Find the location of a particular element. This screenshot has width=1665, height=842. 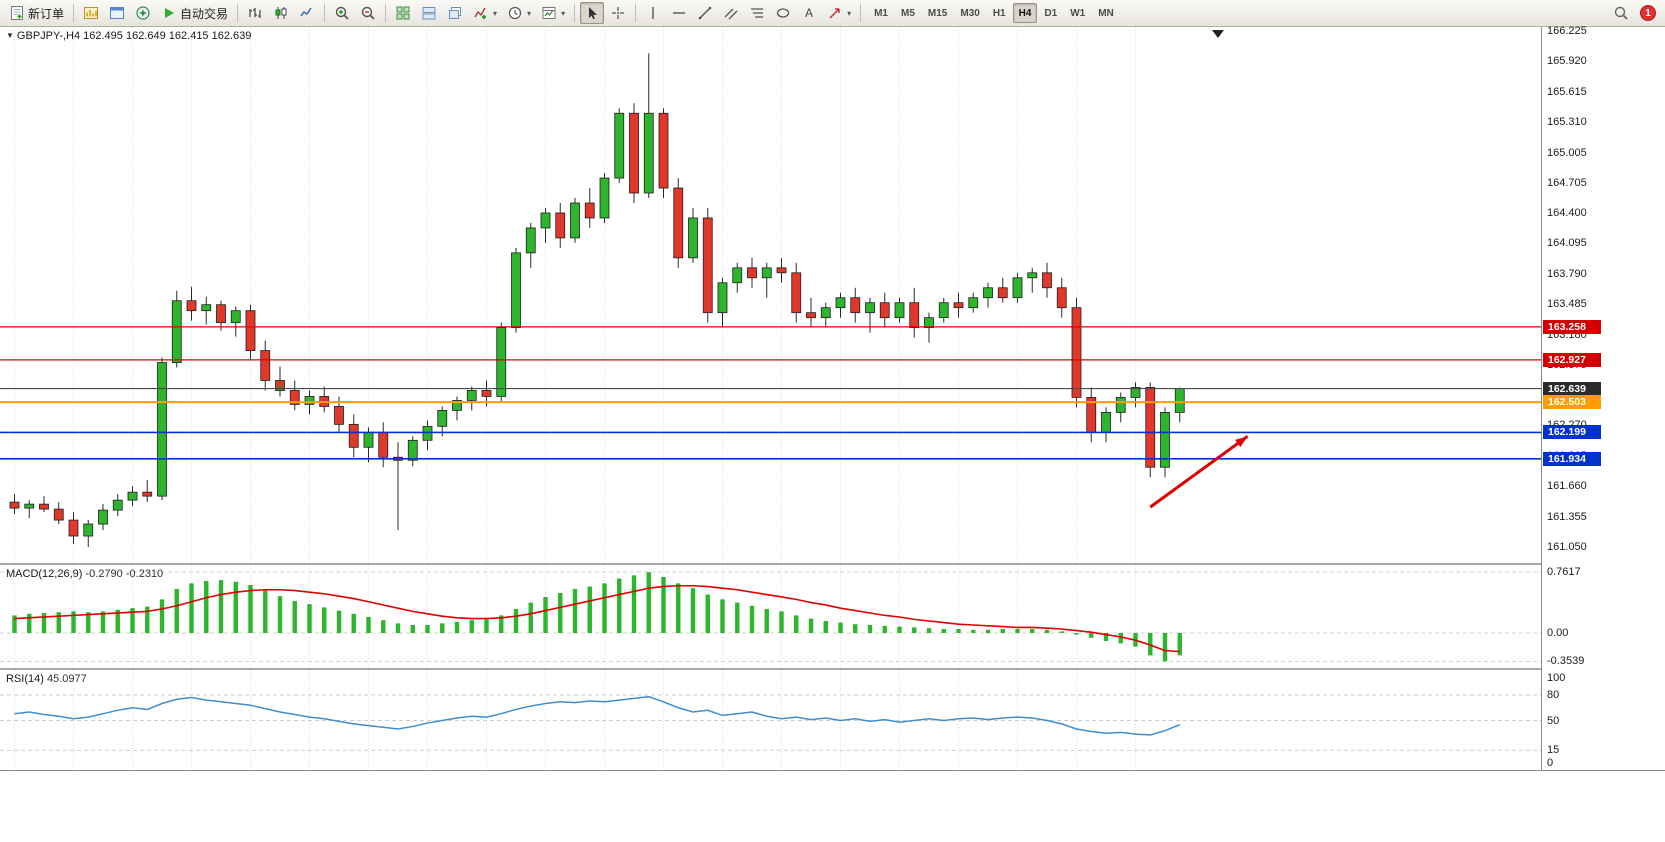

autotrading-button: 自动交易 is located at coordinates (194, 13).